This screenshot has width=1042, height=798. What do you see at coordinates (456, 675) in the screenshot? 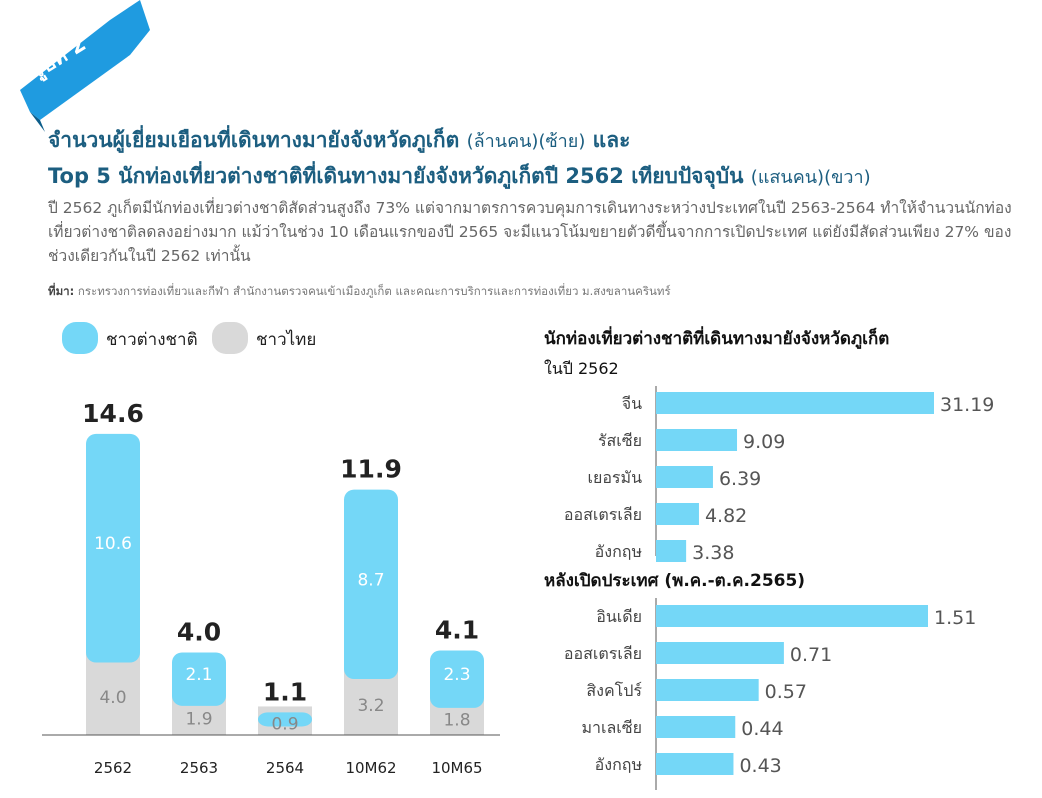
I see `bar-value-foreign: 2.3` at bounding box center [456, 675].